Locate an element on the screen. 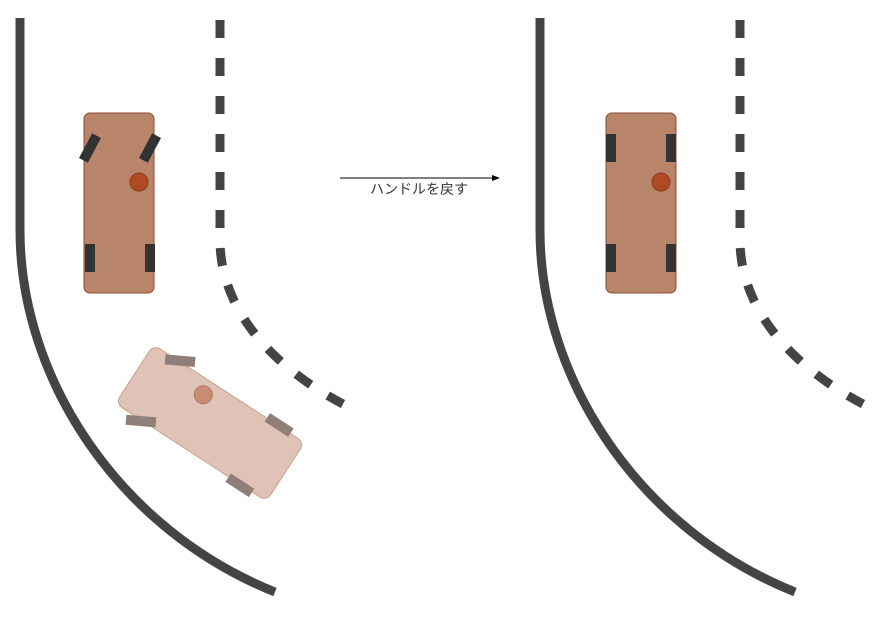 The height and width of the screenshot is (619, 881). car-wheels-turned is located at coordinates (120, 203).